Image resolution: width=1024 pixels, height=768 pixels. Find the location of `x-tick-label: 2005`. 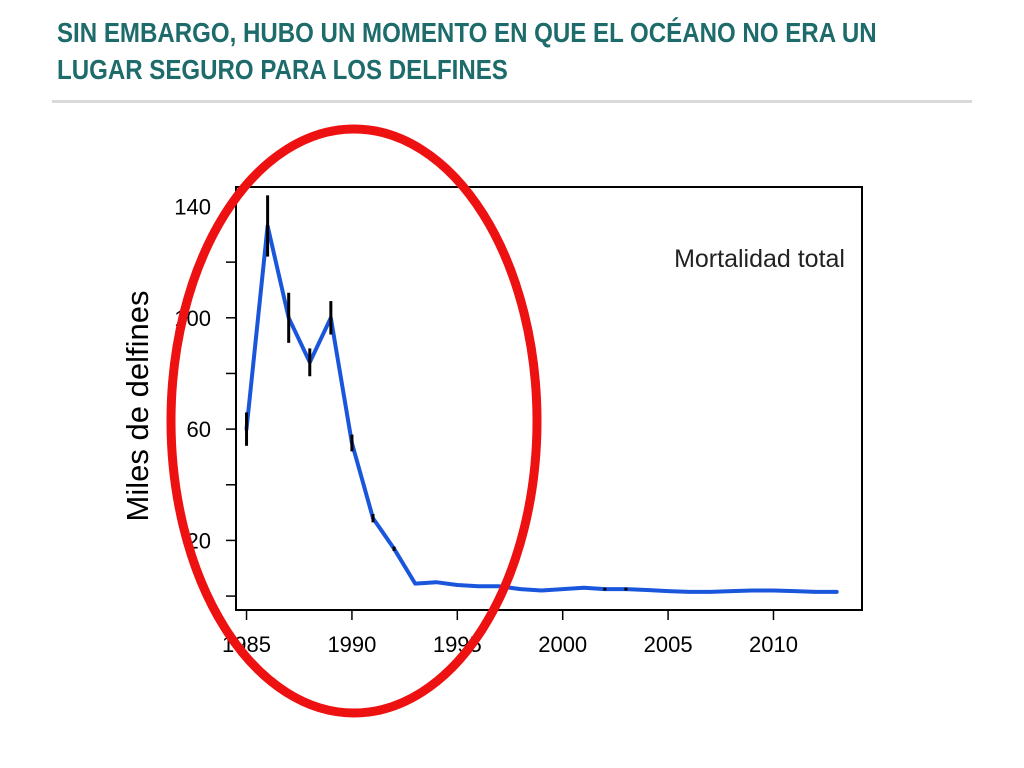

x-tick-label: 2005 is located at coordinates (668, 644).